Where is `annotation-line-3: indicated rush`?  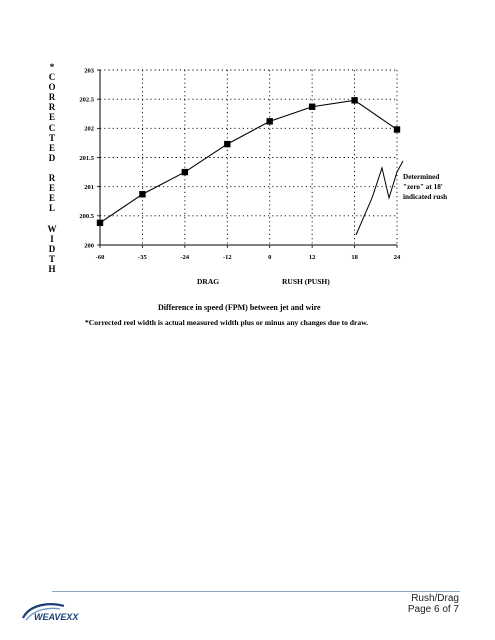
annotation-line-3: indicated rush is located at coordinates (425, 197).